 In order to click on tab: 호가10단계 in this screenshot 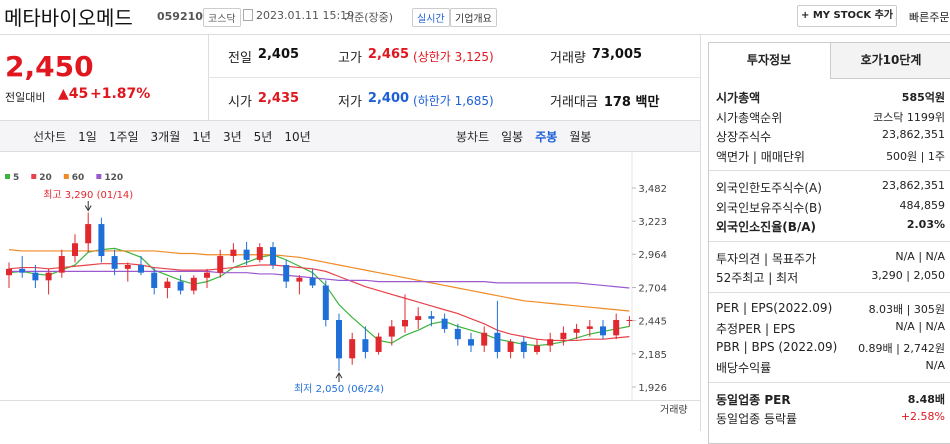, I will do `click(890, 61)`.